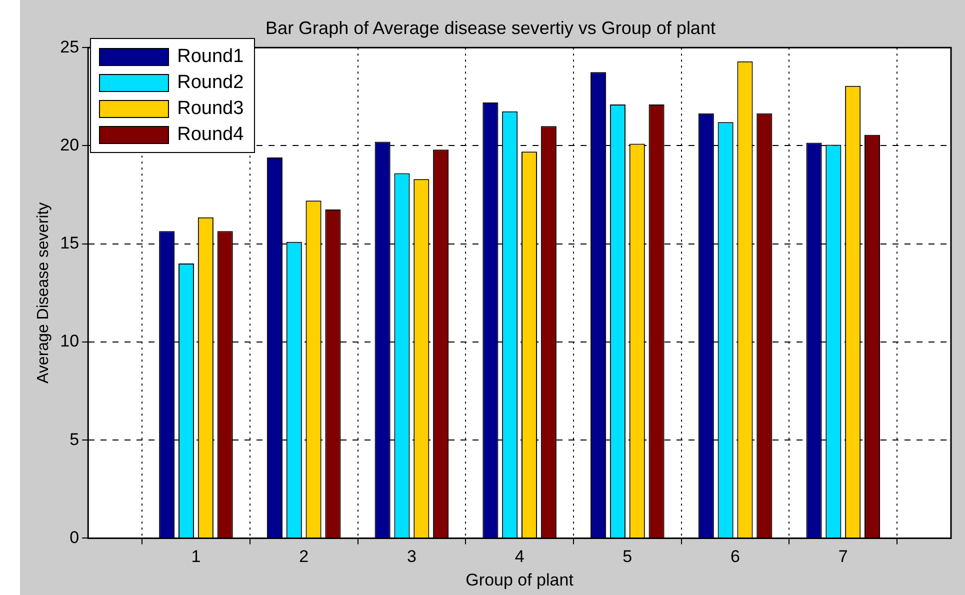 The width and height of the screenshot is (965, 595). Describe the element at coordinates (70, 46) in the screenshot. I see `y-tick-label: 25` at that location.